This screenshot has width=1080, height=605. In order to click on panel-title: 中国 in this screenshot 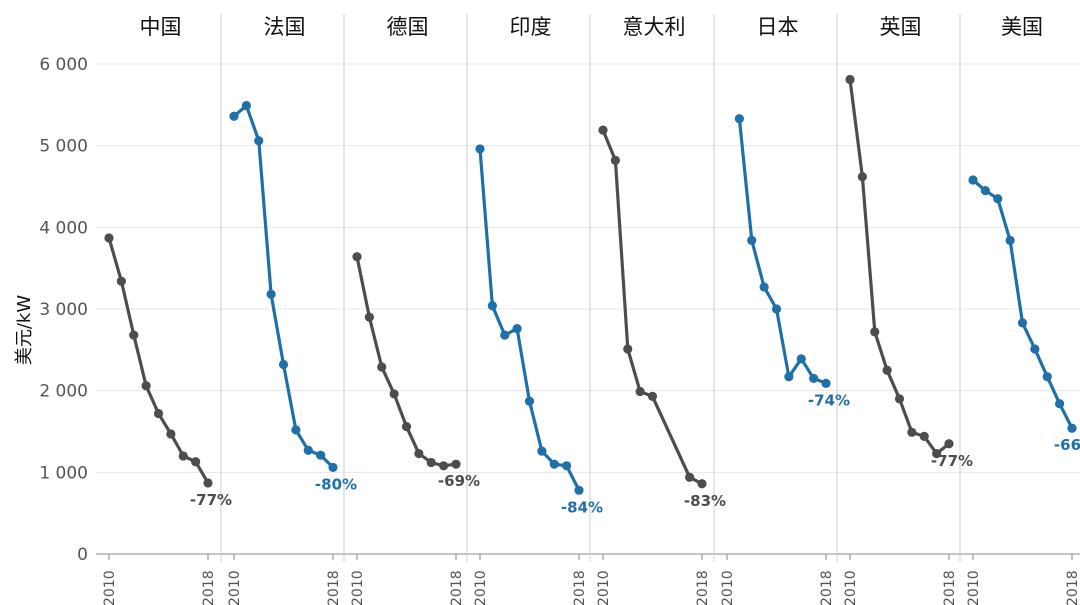, I will do `click(161, 27)`.